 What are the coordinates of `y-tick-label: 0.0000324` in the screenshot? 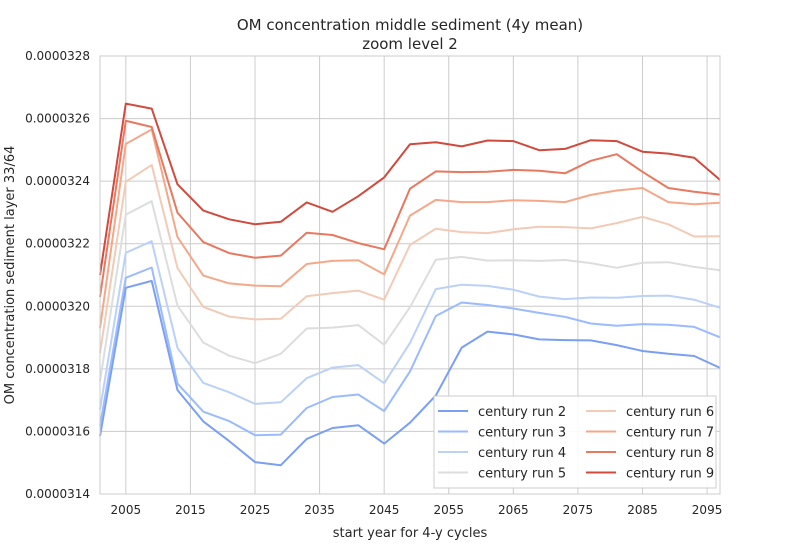 It's located at (57, 181).